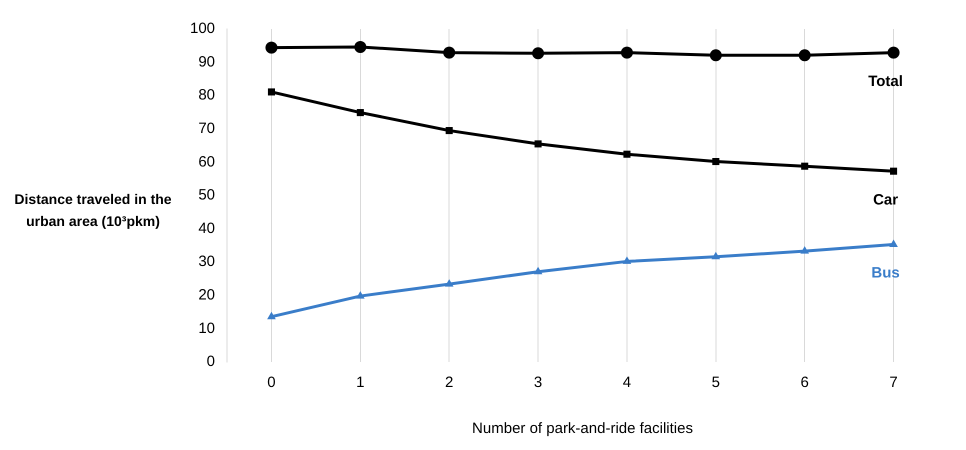 Image resolution: width=966 pixels, height=450 pixels. Describe the element at coordinates (885, 199) in the screenshot. I see `series-label: Car` at that location.